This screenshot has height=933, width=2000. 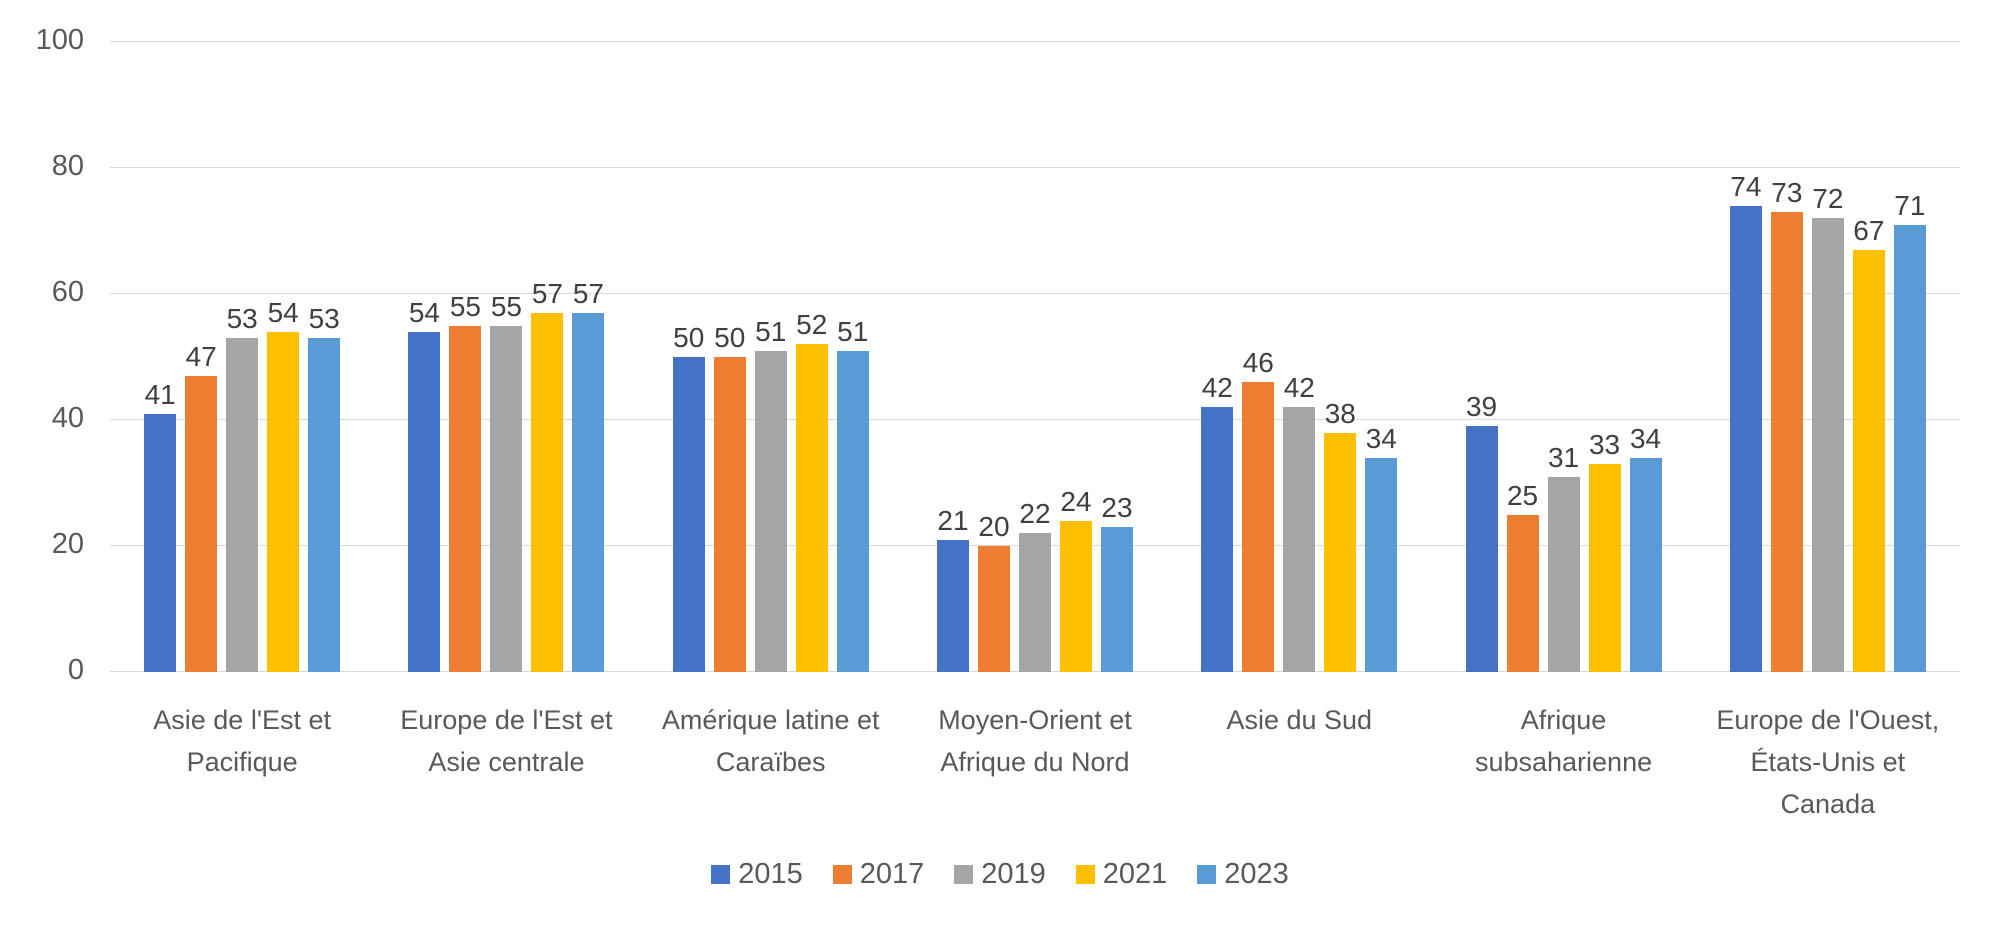 I want to click on y-tick-label-20: 20, so click(x=67, y=544).